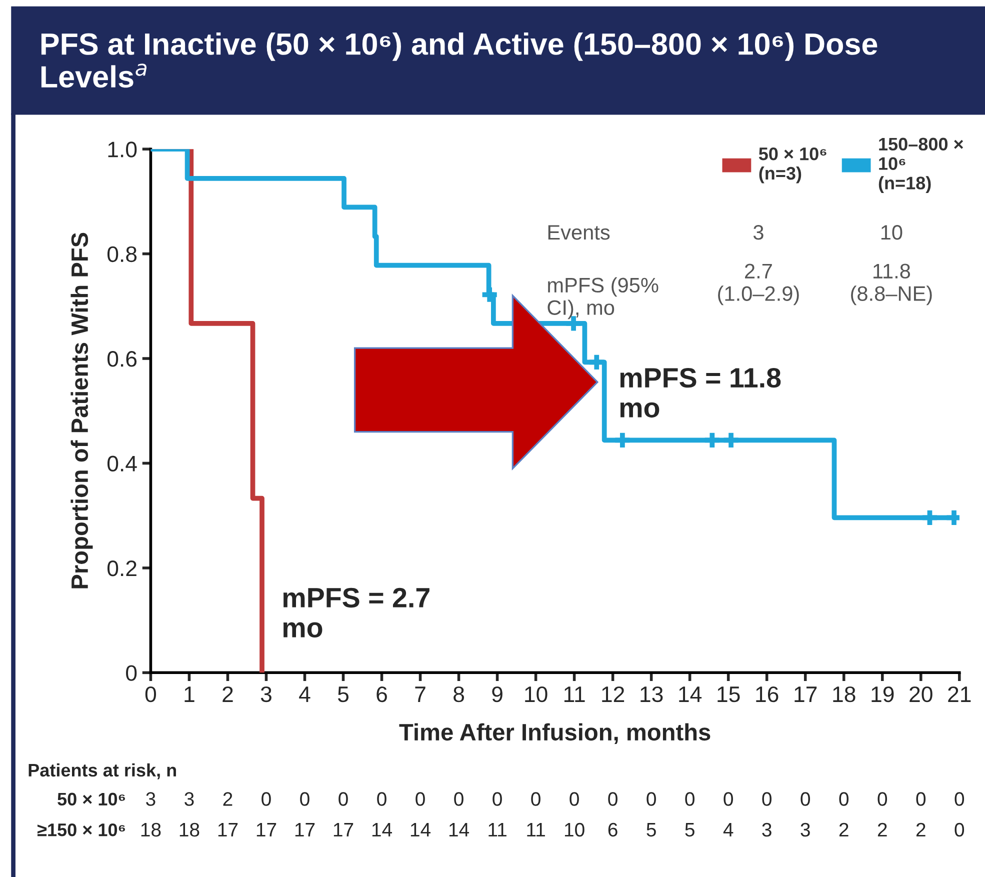 This screenshot has height=877, width=985. What do you see at coordinates (91, 799) in the screenshot?
I see `text: 50 × 10⁶` at bounding box center [91, 799].